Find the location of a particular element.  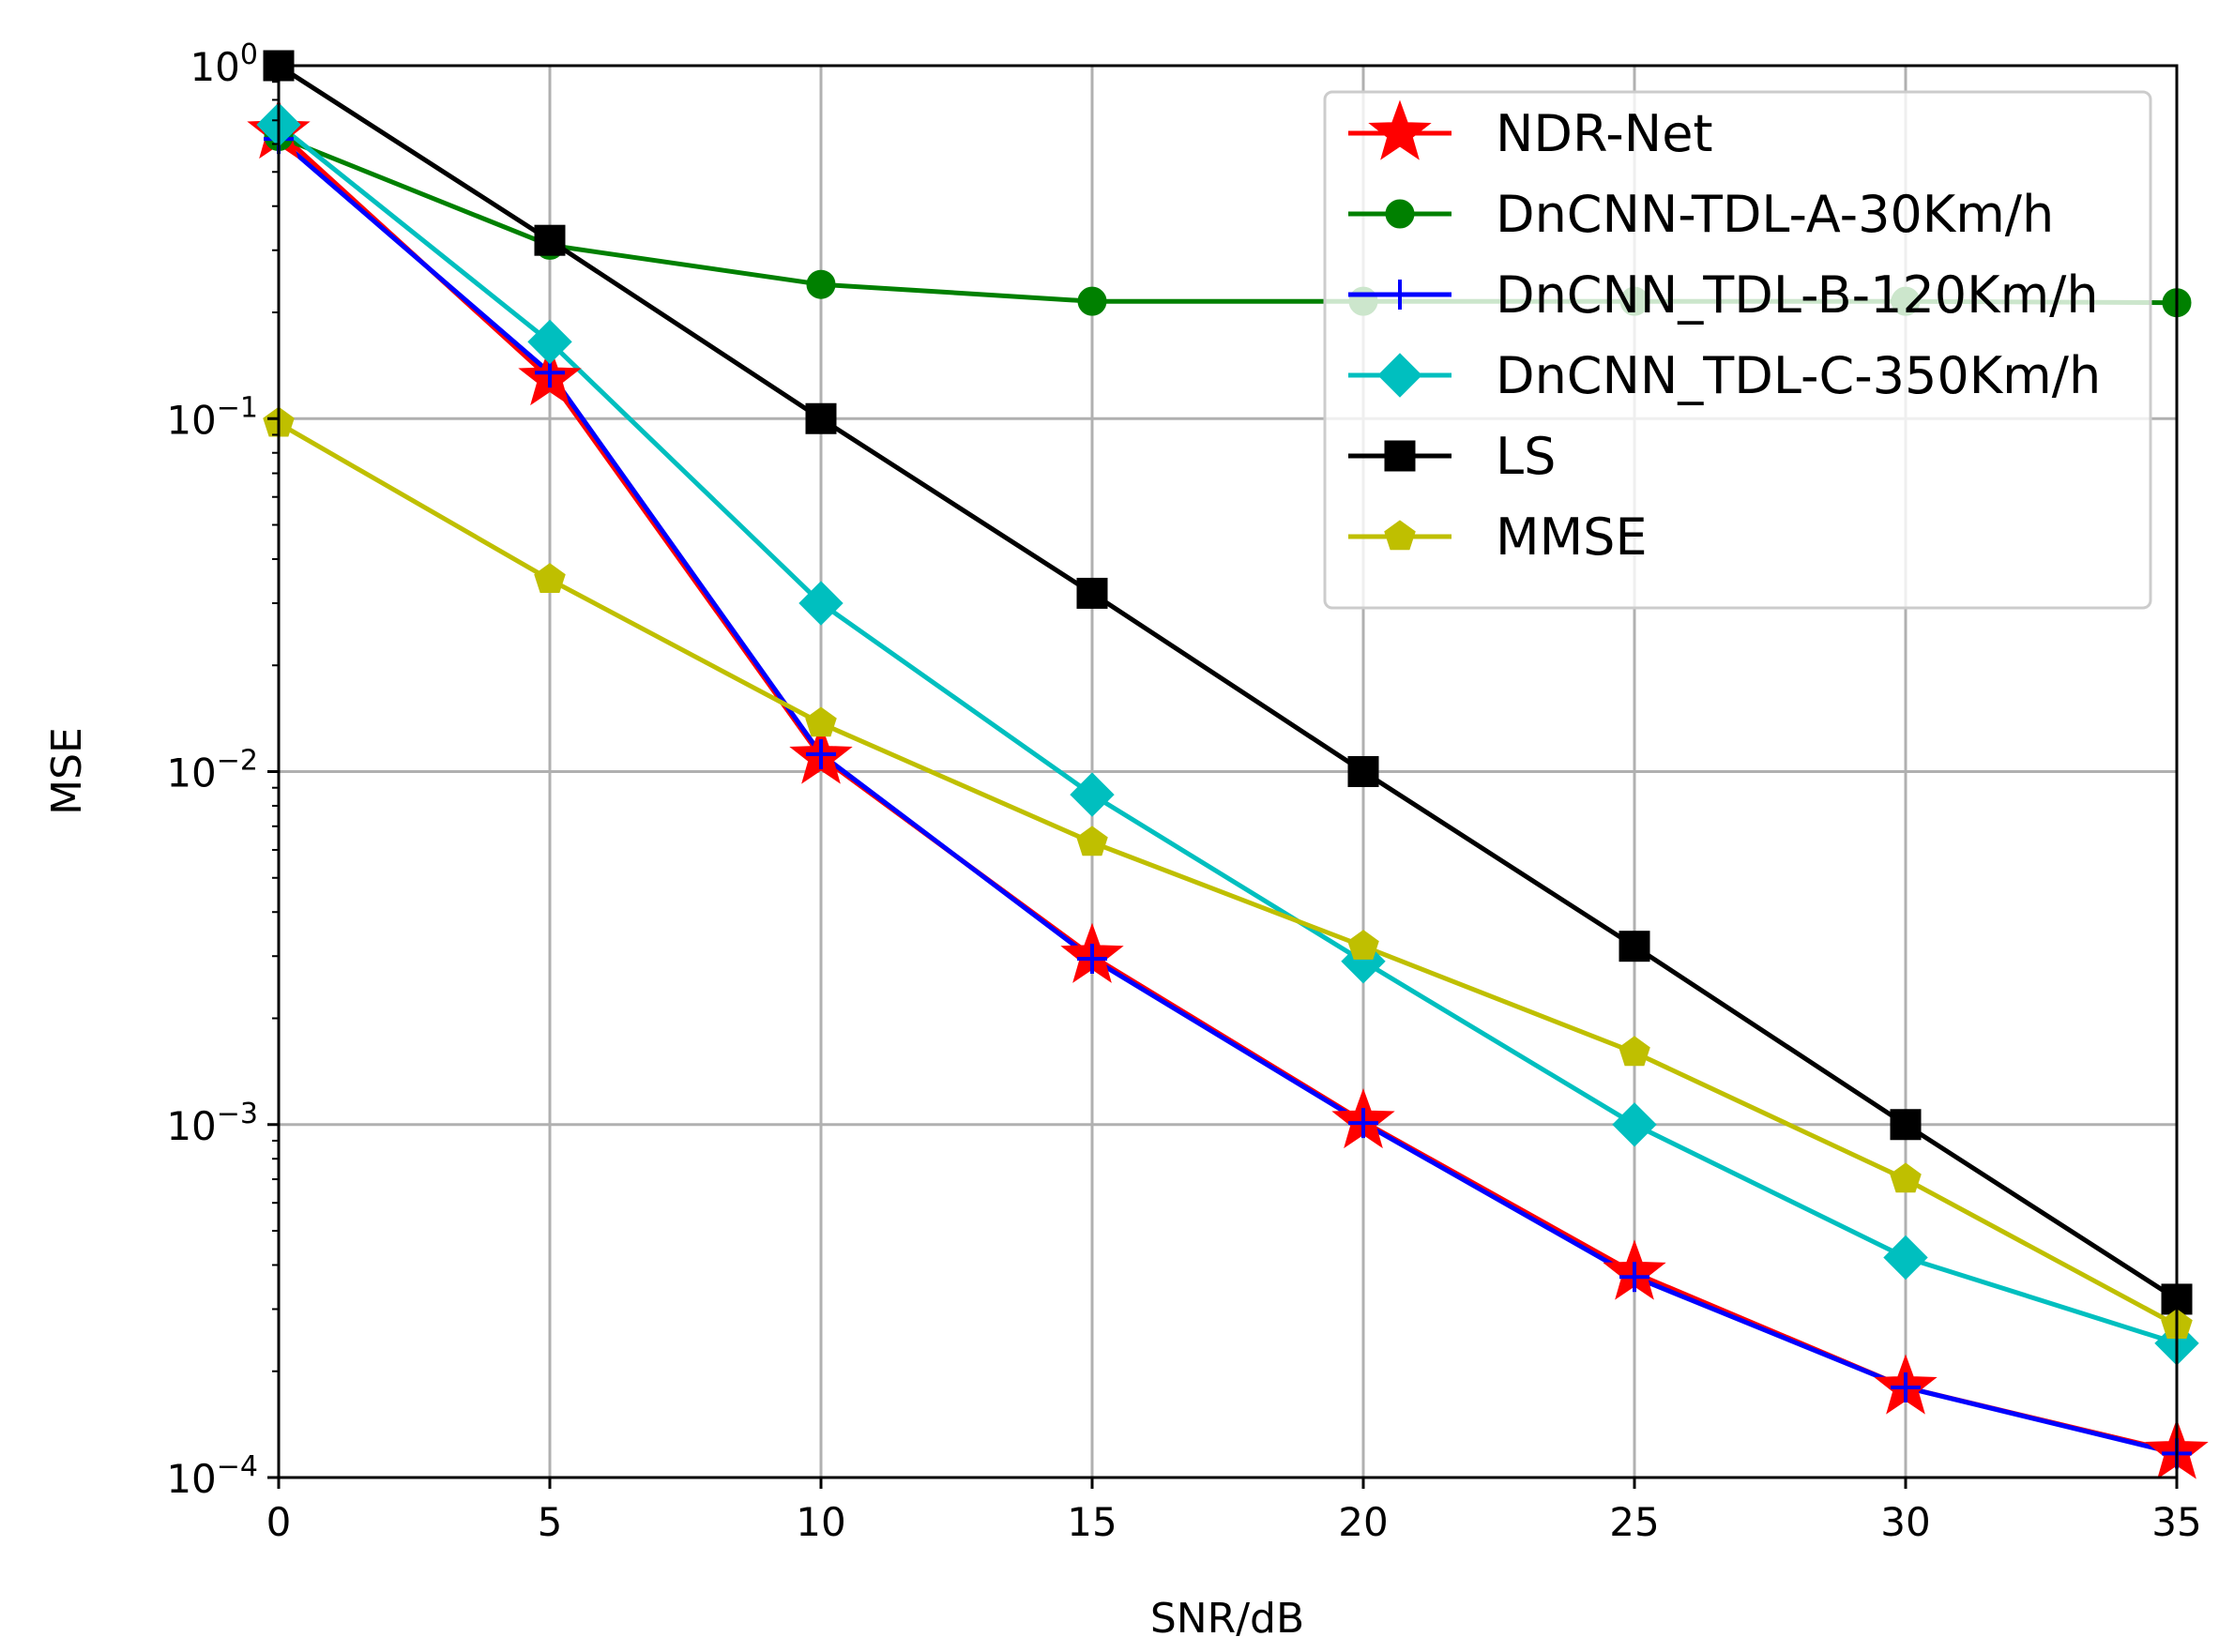

legend-item-0: NDR-Net is located at coordinates (1531, 131).